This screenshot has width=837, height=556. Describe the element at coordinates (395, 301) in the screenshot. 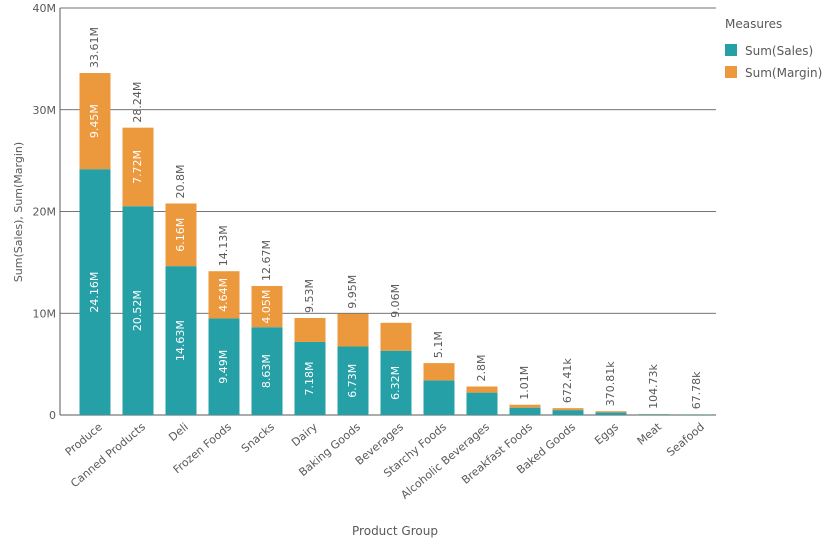

I see `total-label: 9.06M` at that location.